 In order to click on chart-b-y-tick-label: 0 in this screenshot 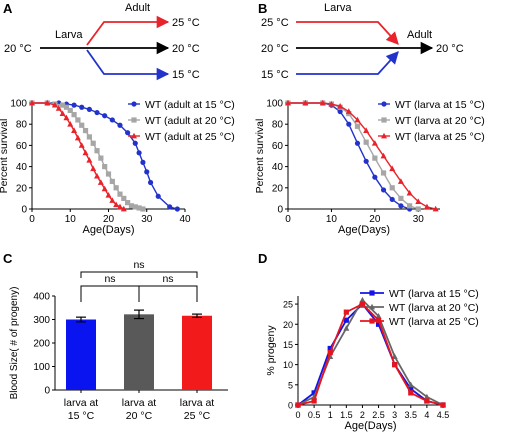, I will do `click(280, 210)`.